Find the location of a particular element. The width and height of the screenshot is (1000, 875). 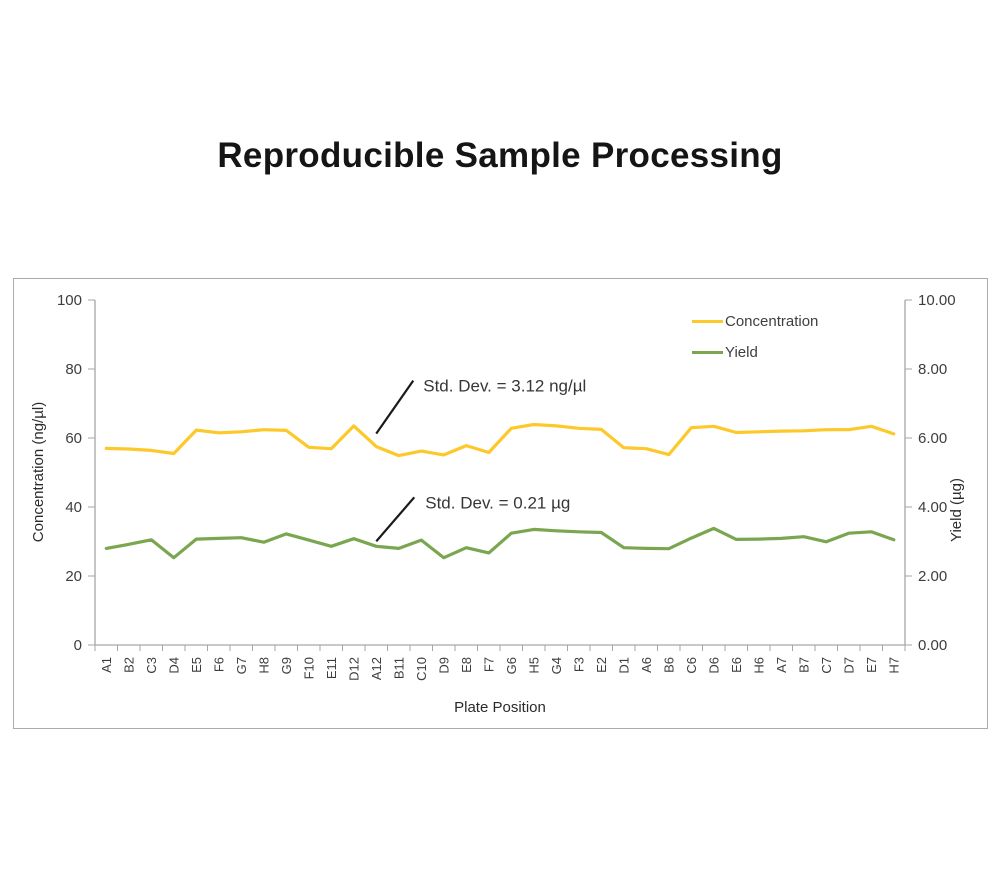

x-axis-category-label: D7 is located at coordinates (848, 665).